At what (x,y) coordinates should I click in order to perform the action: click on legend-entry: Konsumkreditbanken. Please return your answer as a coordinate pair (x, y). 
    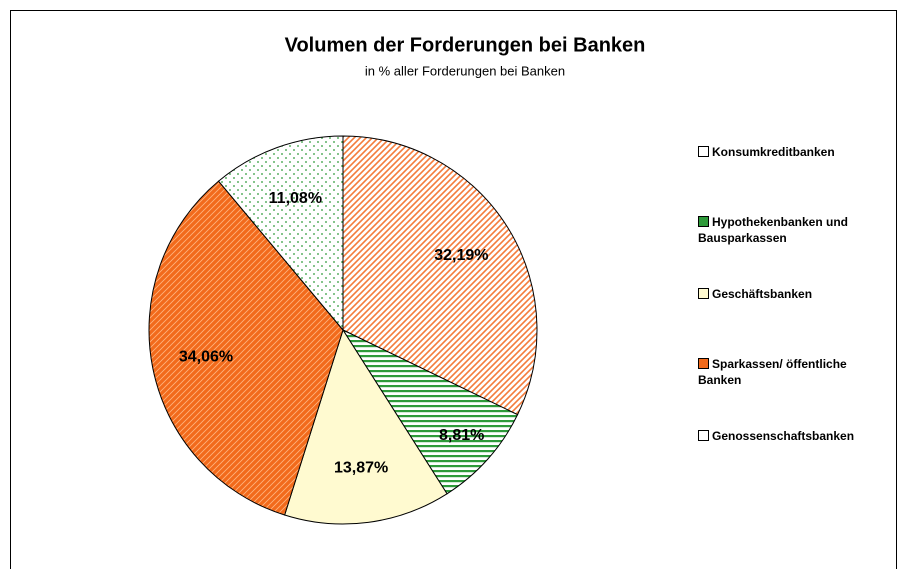
    Looking at the image, I should click on (793, 152).